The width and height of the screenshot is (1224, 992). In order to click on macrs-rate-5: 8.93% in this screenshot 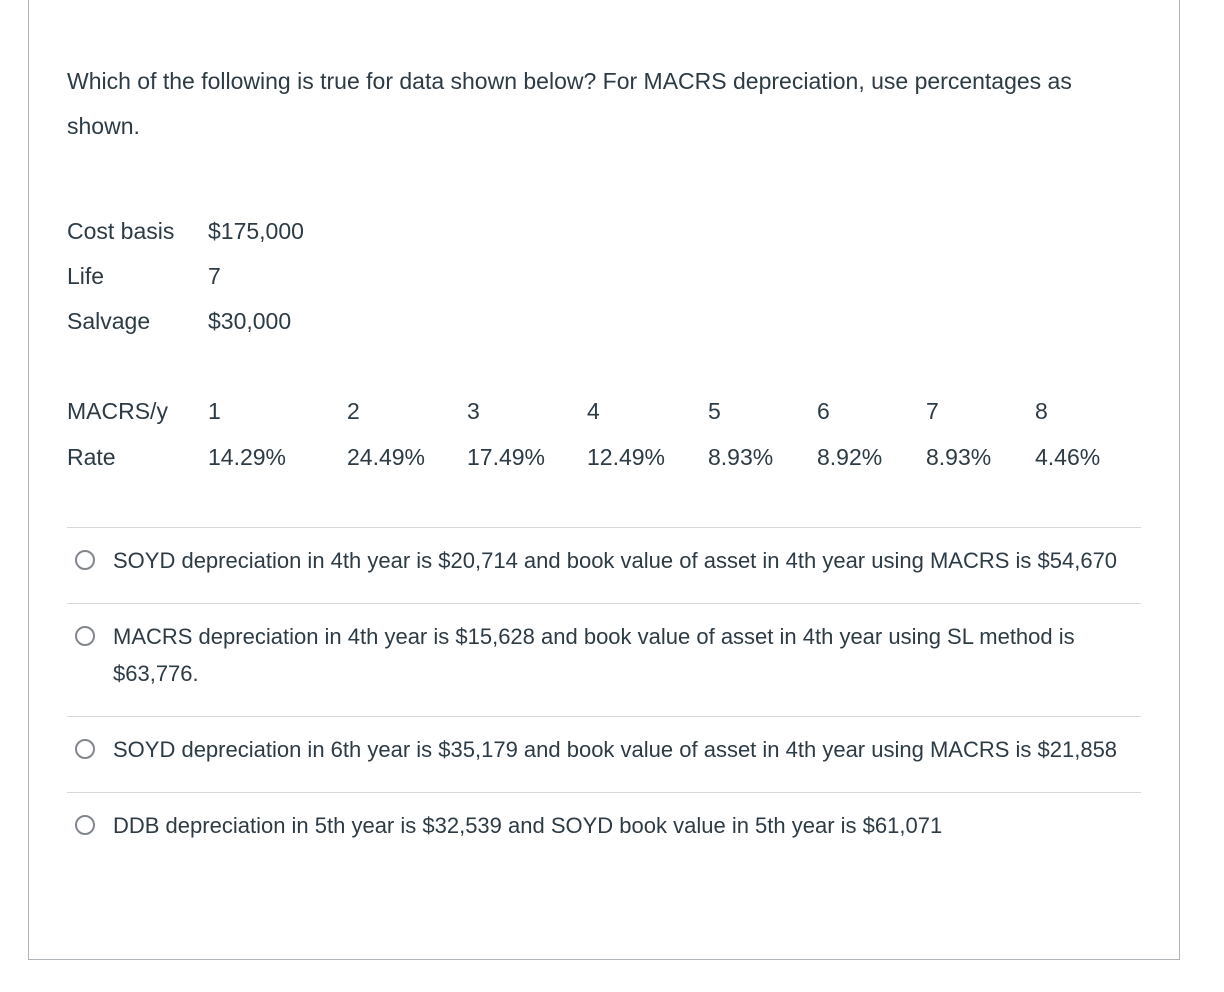, I will do `click(741, 457)`.